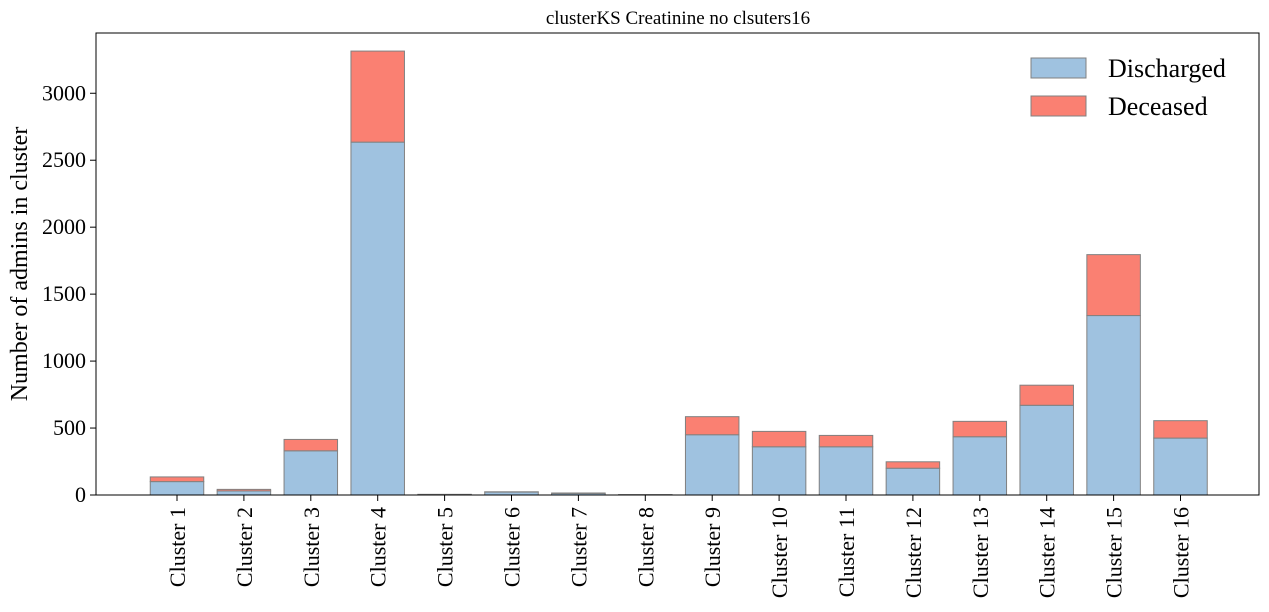  Describe the element at coordinates (913, 552) in the screenshot. I see `x-tick-label: Cluster 12` at that location.